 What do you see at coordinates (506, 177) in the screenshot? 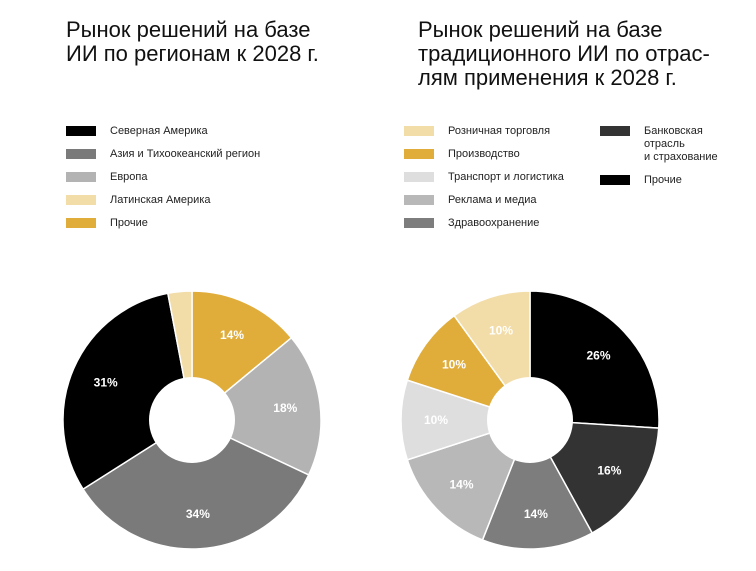
I see `legend-label: Транспорт и логистика` at bounding box center [506, 177].